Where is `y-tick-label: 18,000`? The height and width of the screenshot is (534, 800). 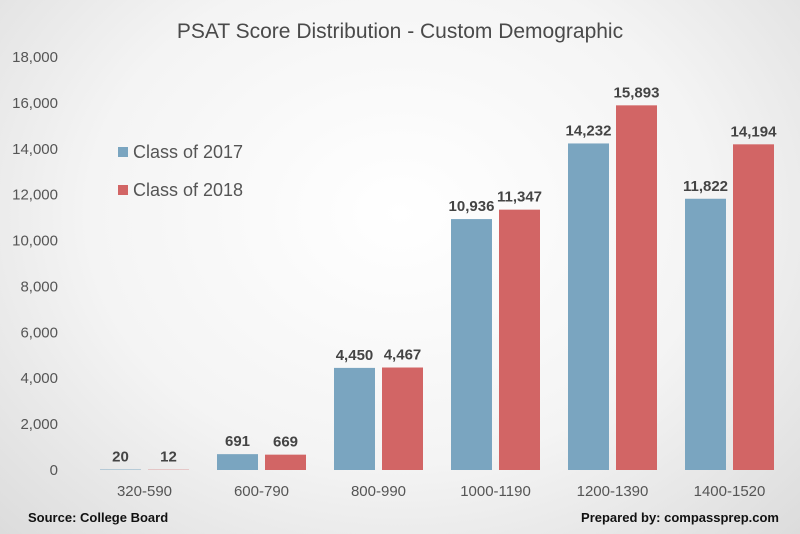
y-tick-label: 18,000 is located at coordinates (35, 57).